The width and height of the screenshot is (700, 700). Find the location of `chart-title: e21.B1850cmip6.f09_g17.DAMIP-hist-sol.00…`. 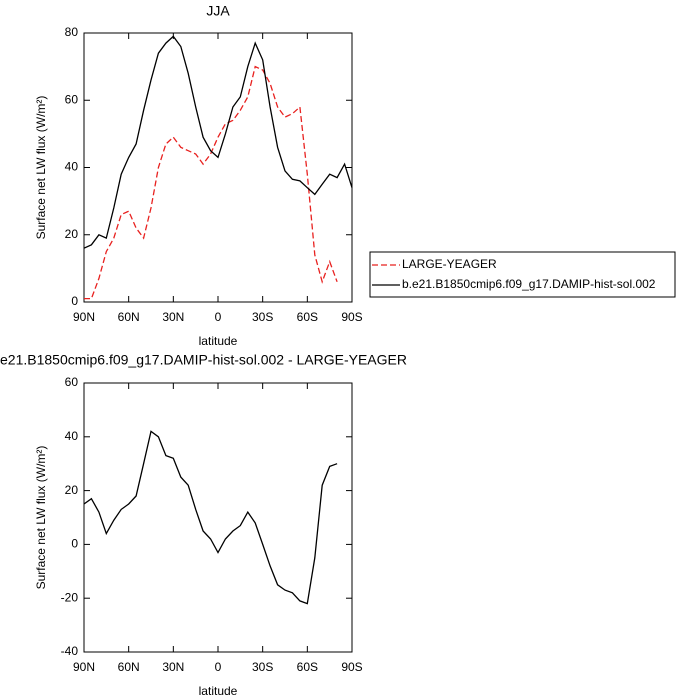

chart-title: e21.B1850cmip6.f09_g17.DAMIP-hist-sol.00… is located at coordinates (203, 360).